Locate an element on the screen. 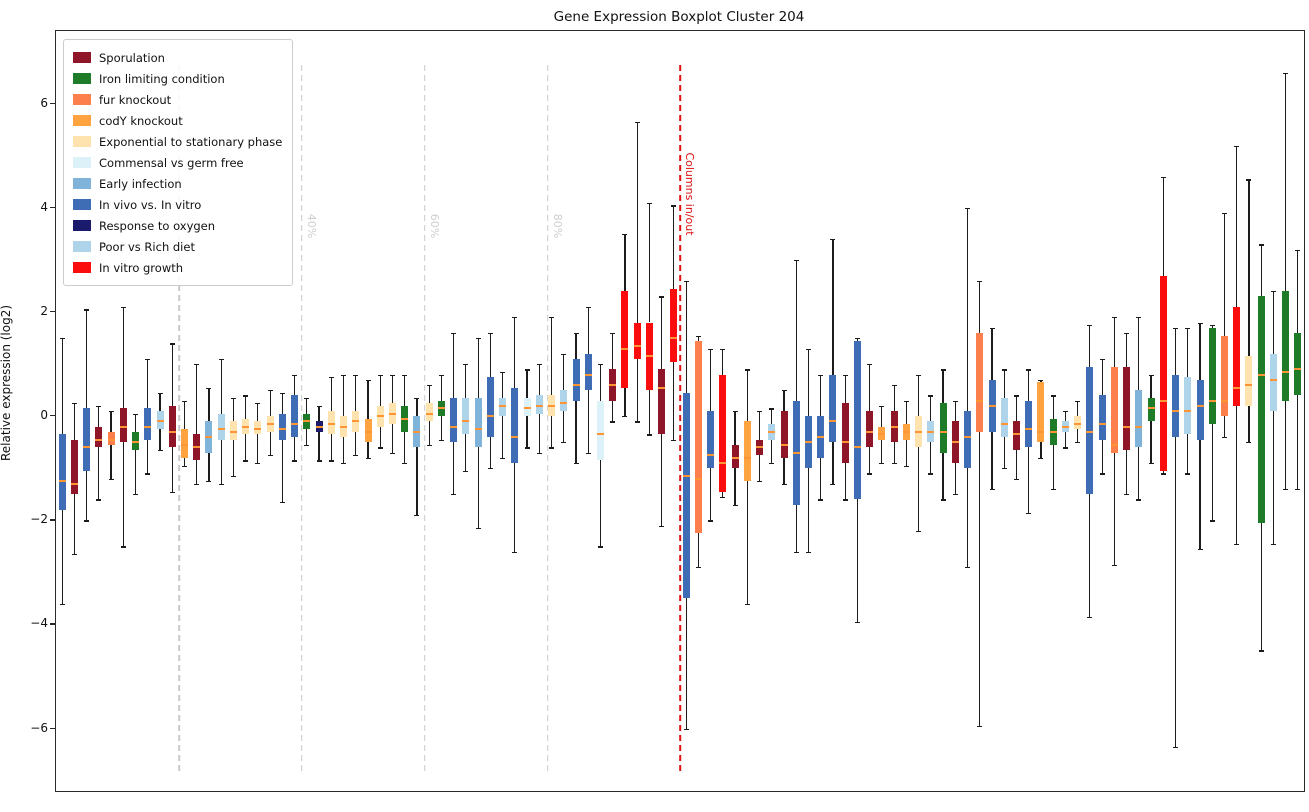 Image resolution: width=1309 pixels, height=812 pixels. legend-label: Exponential to stationary phase is located at coordinates (191, 141).